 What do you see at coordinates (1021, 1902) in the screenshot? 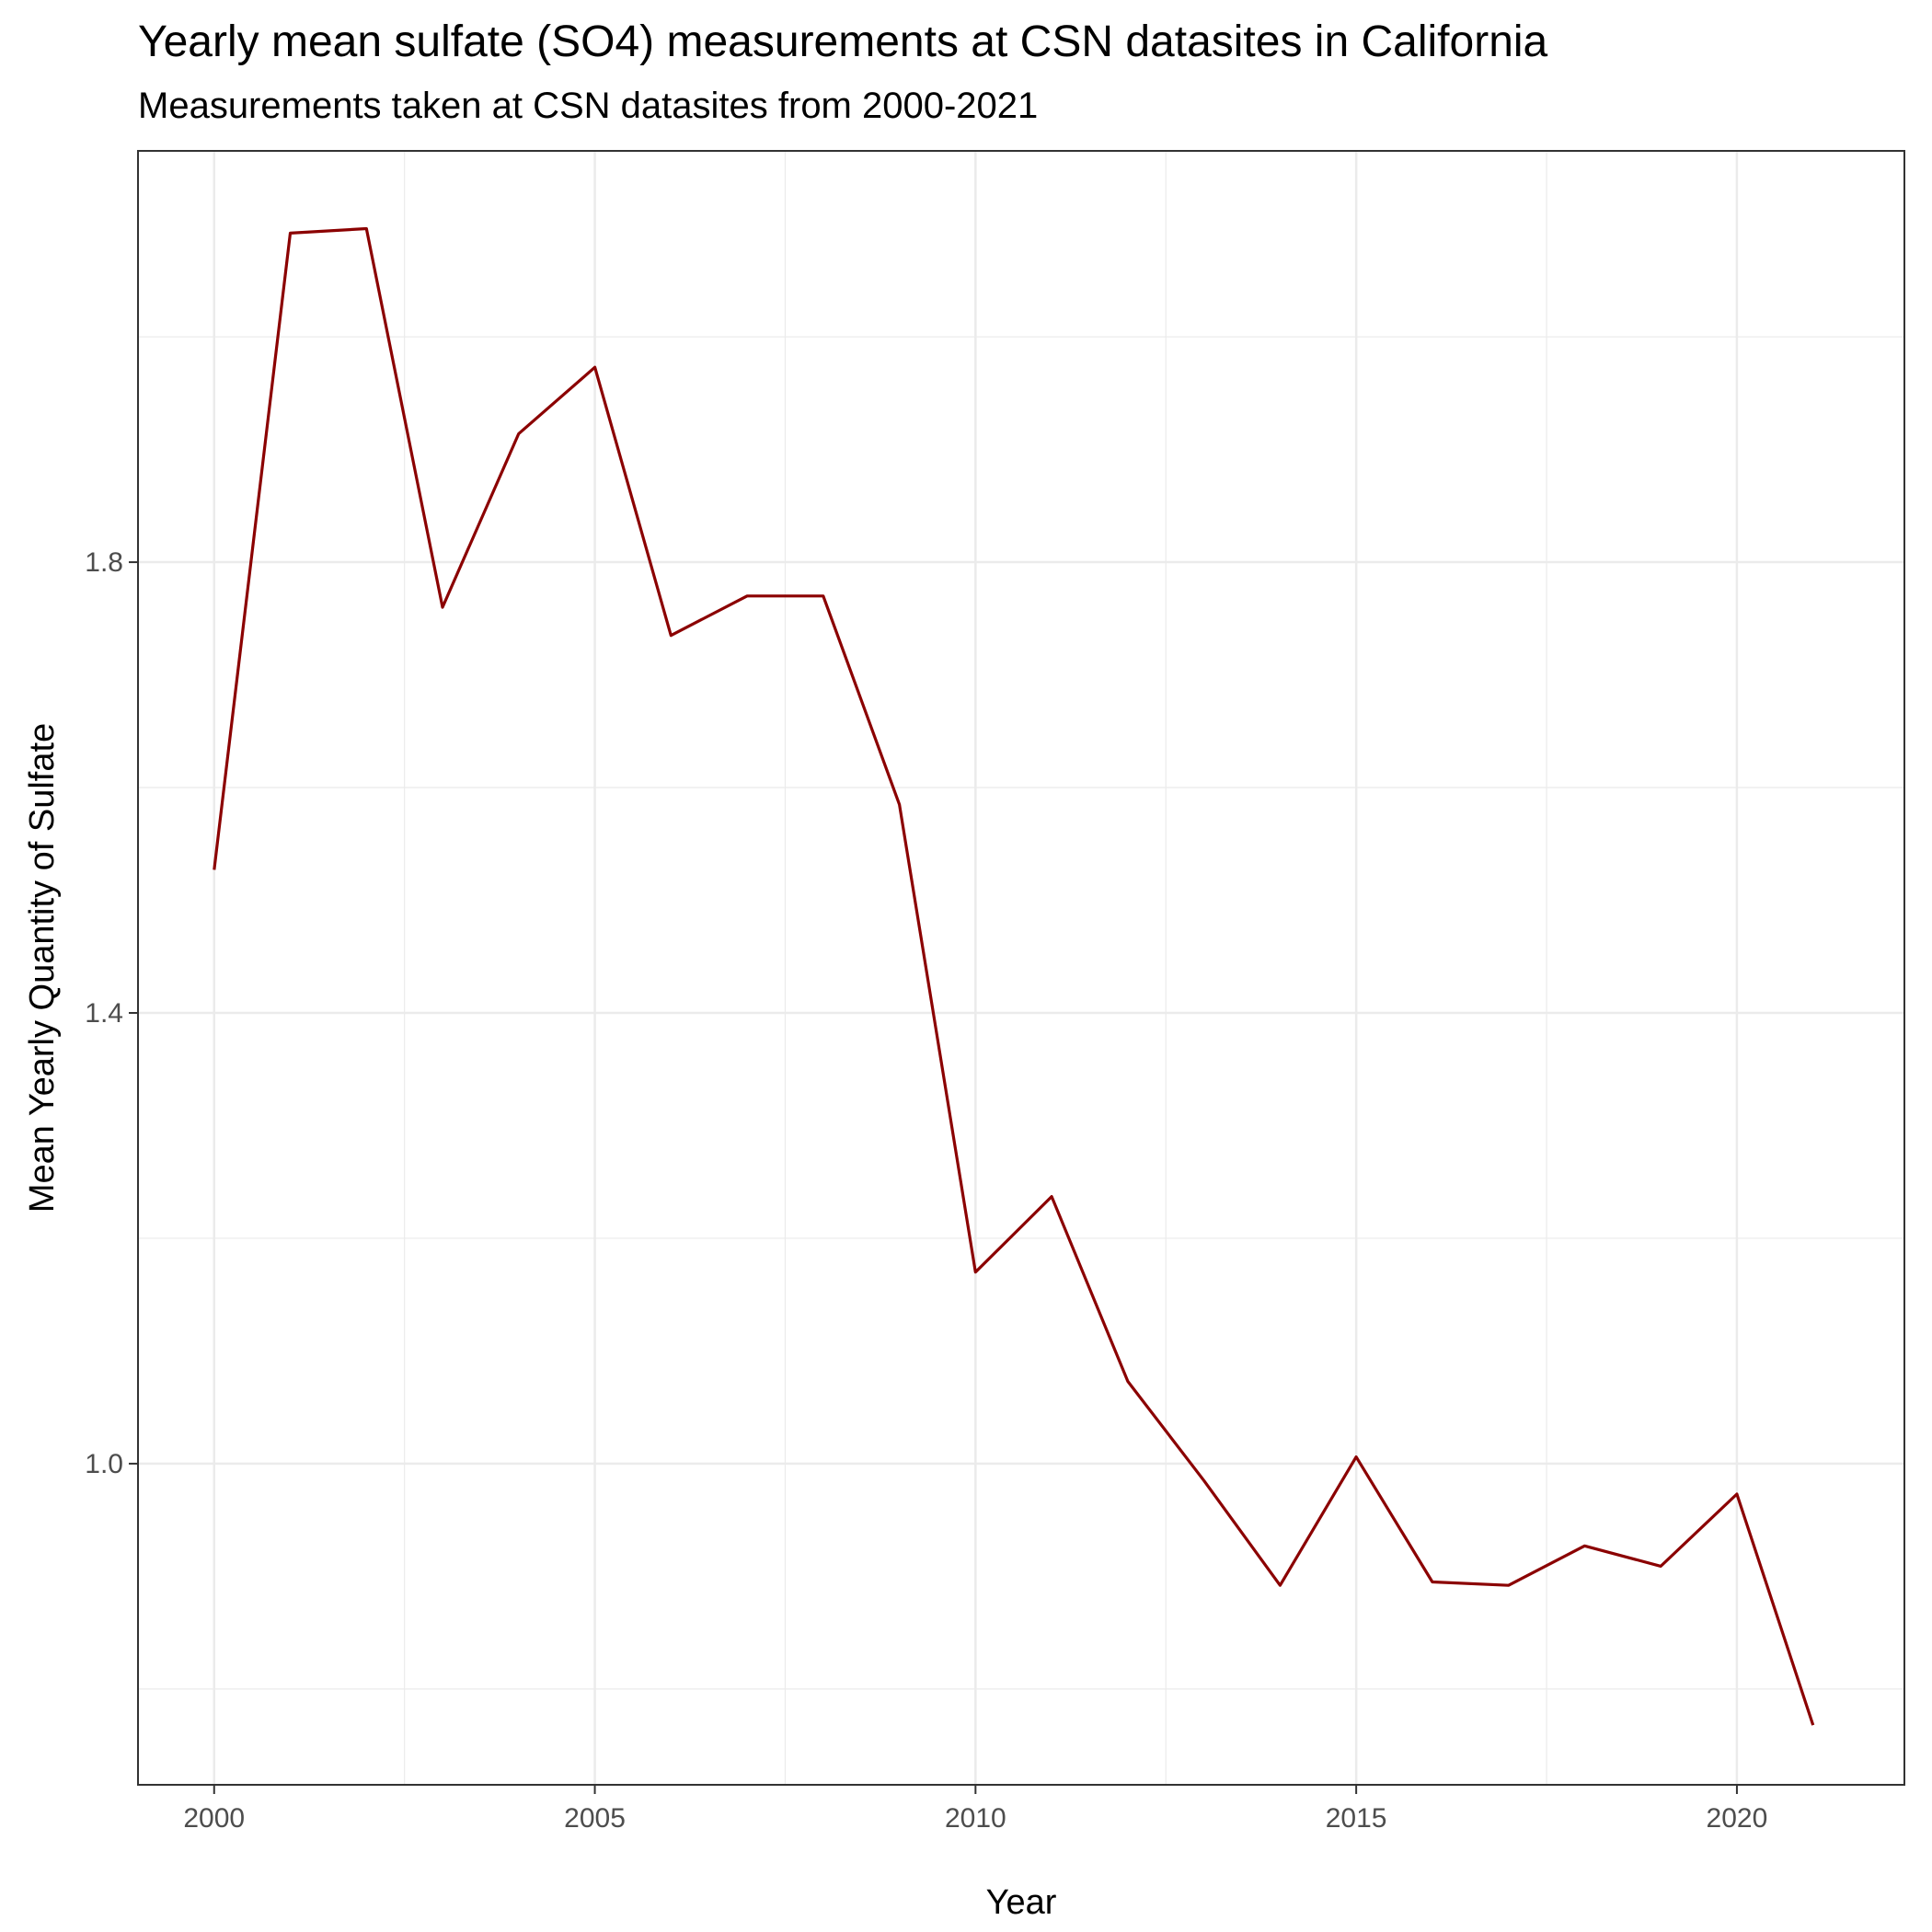
I see `x-axis-title: Year` at bounding box center [1021, 1902].